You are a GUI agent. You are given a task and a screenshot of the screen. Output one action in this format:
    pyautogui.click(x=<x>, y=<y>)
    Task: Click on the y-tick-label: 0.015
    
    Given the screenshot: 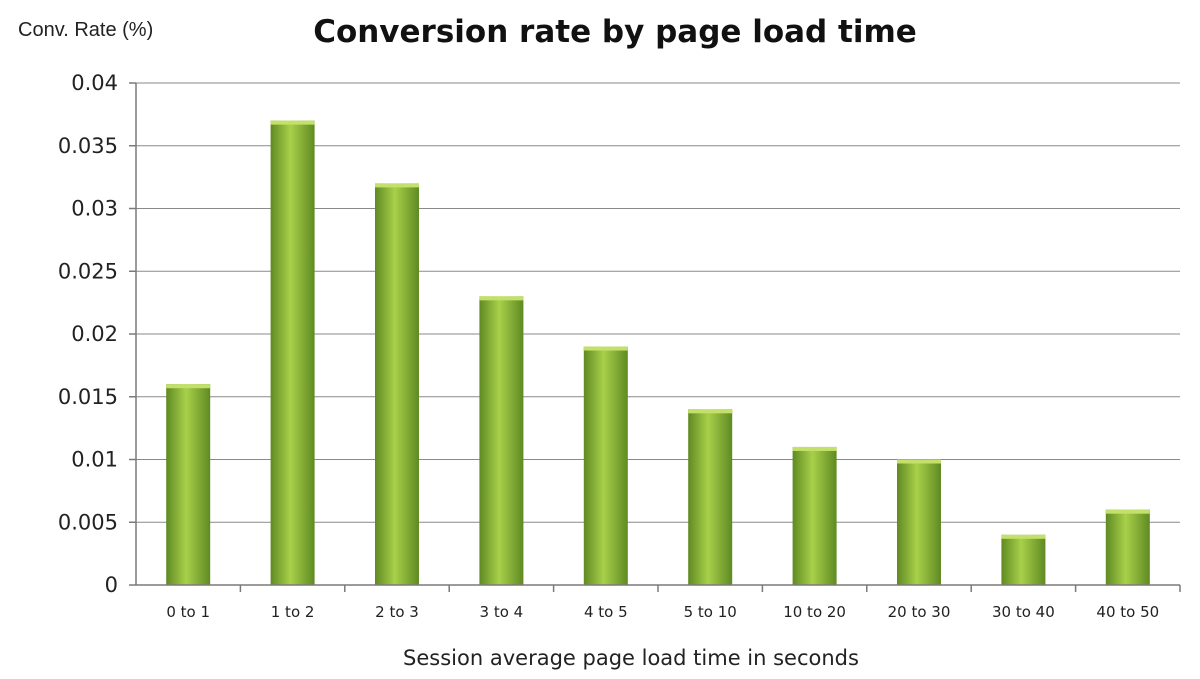 What is the action you would take?
    pyautogui.click(x=88, y=397)
    